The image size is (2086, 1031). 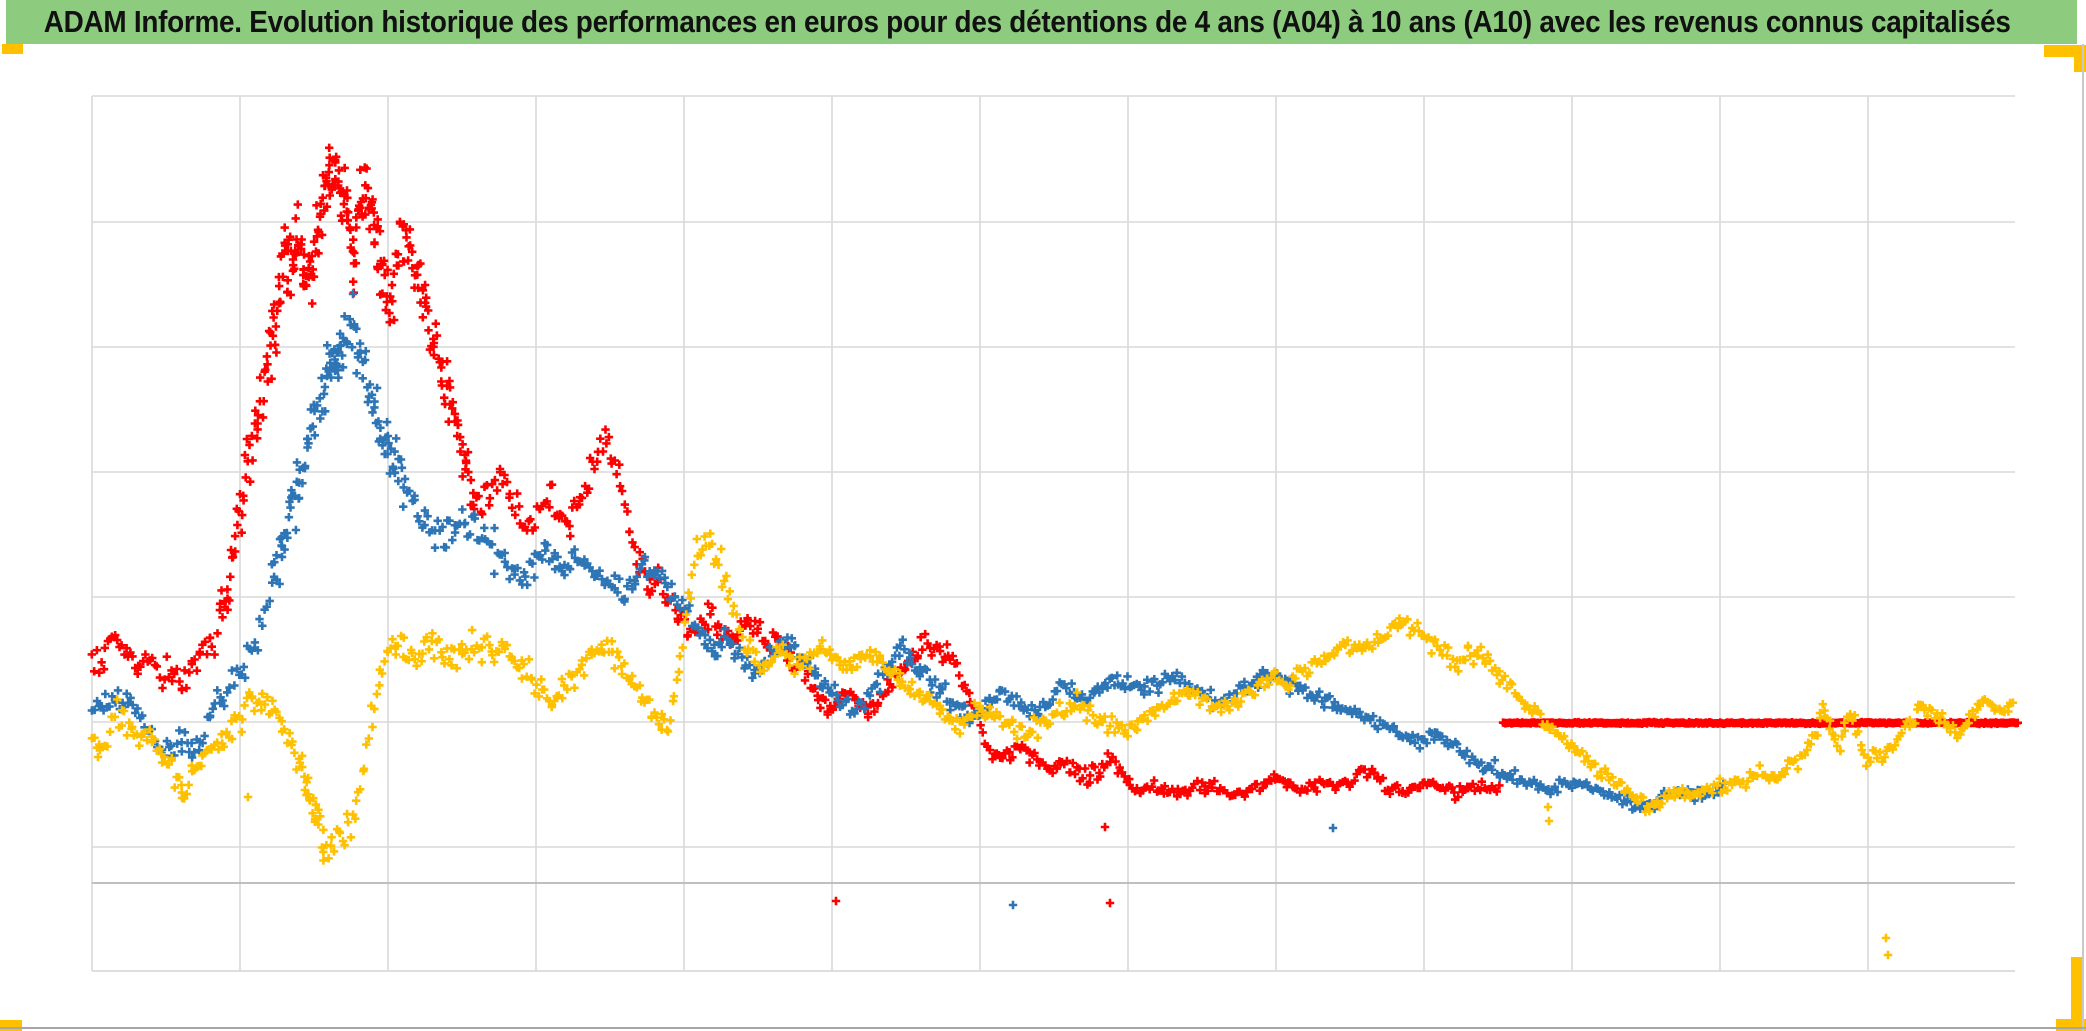 What do you see at coordinates (2080, 58) in the screenshot?
I see `print-area-corner-top-right-vertical` at bounding box center [2080, 58].